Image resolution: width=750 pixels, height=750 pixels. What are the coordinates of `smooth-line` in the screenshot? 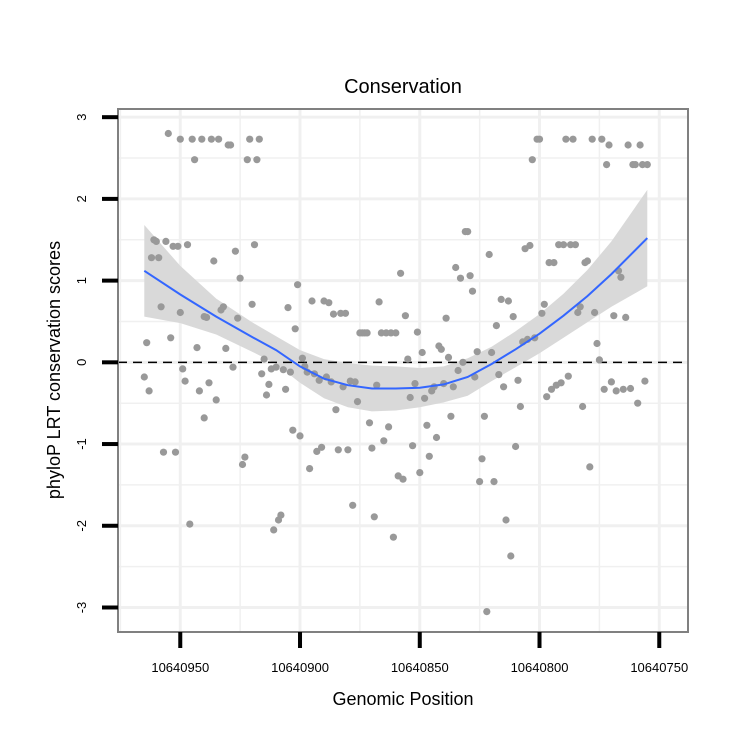 It's located at (396, 313).